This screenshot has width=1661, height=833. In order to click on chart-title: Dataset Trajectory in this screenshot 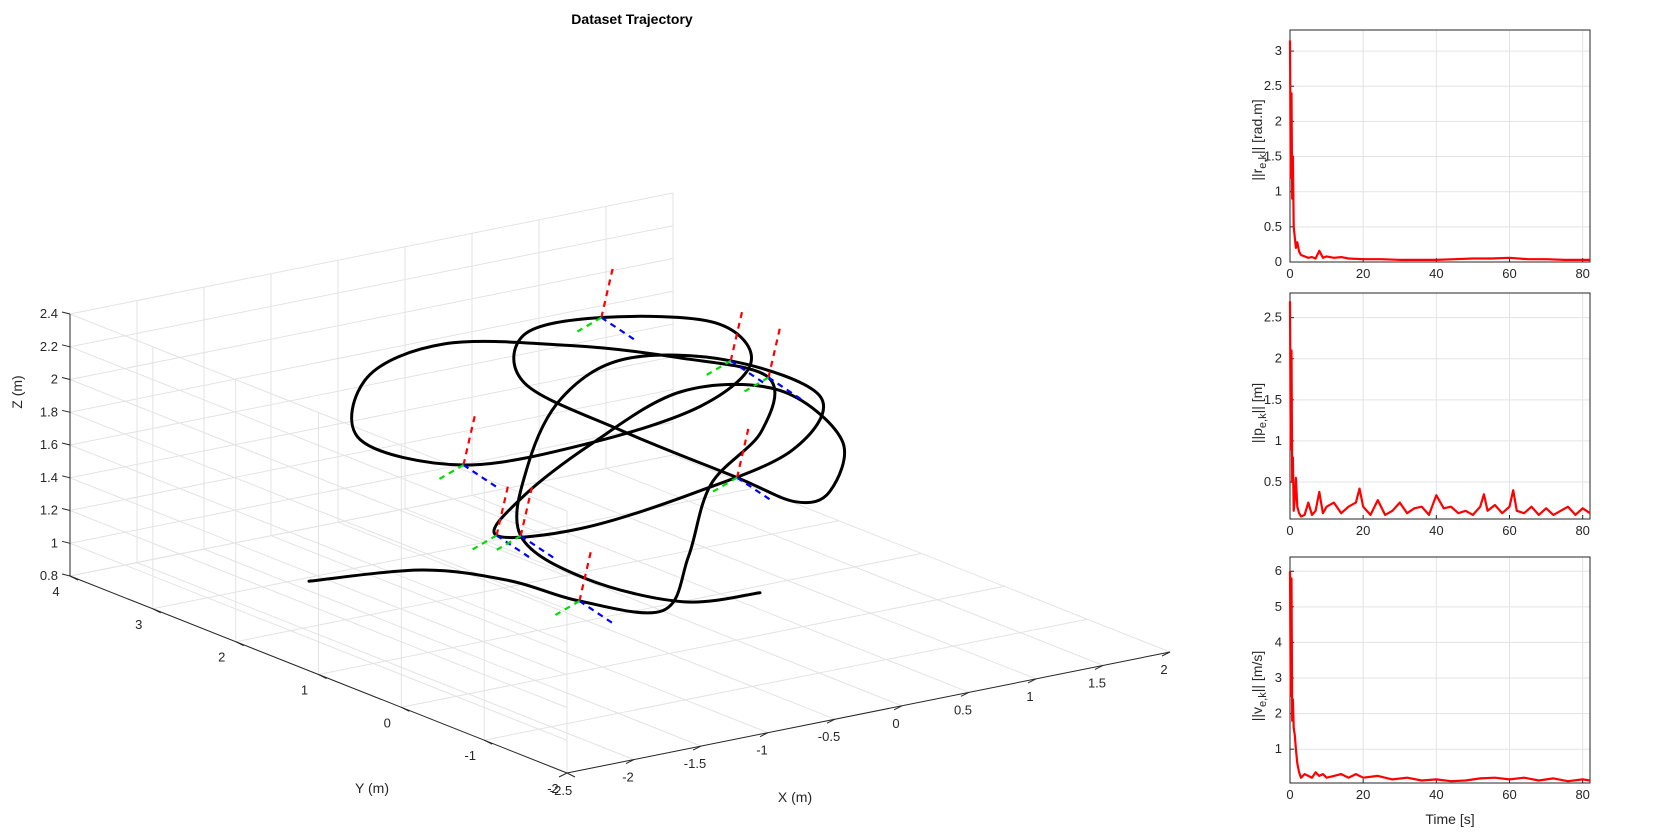, I will do `click(632, 19)`.